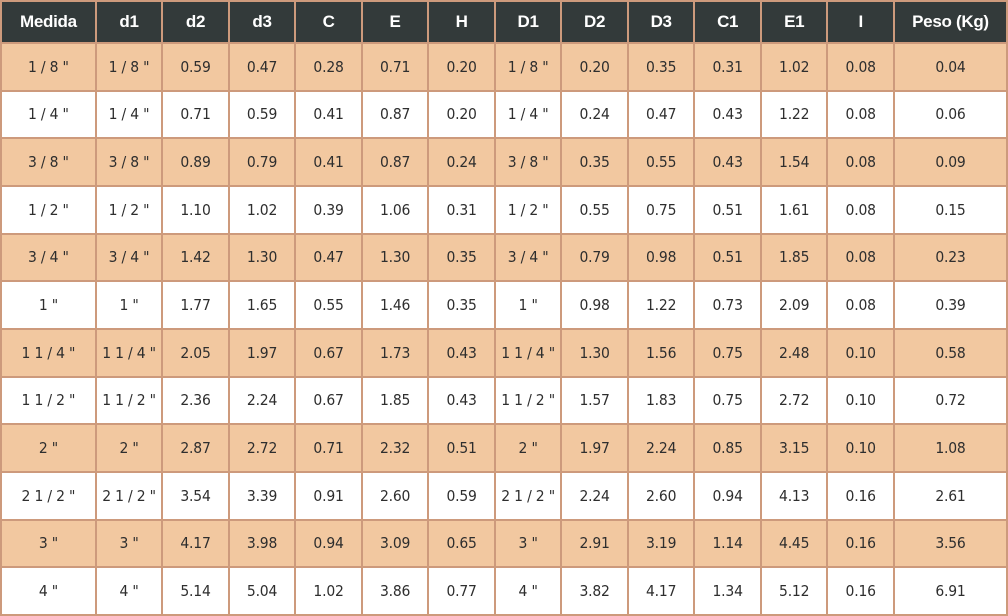  What do you see at coordinates (528, 543) in the screenshot?
I see `table-cell: 3 "` at bounding box center [528, 543].